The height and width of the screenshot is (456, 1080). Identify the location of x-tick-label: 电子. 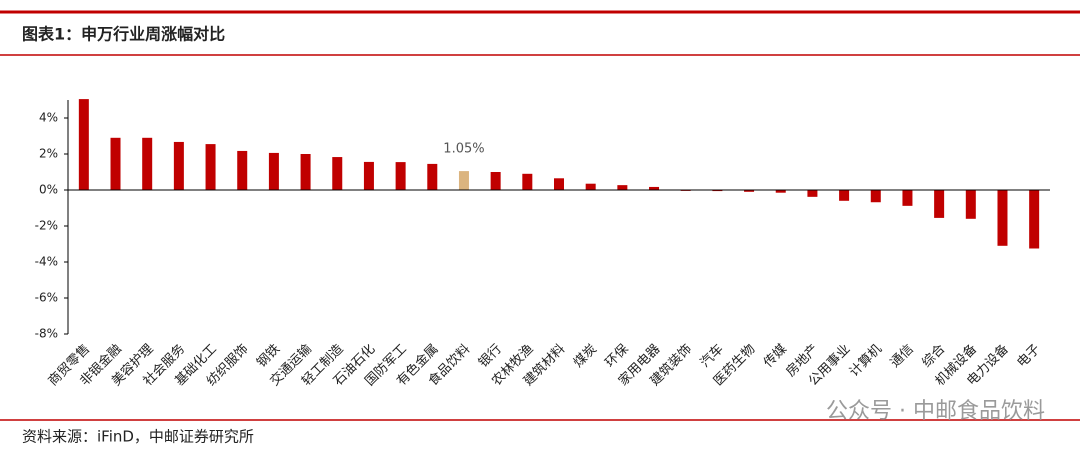
(1028, 356).